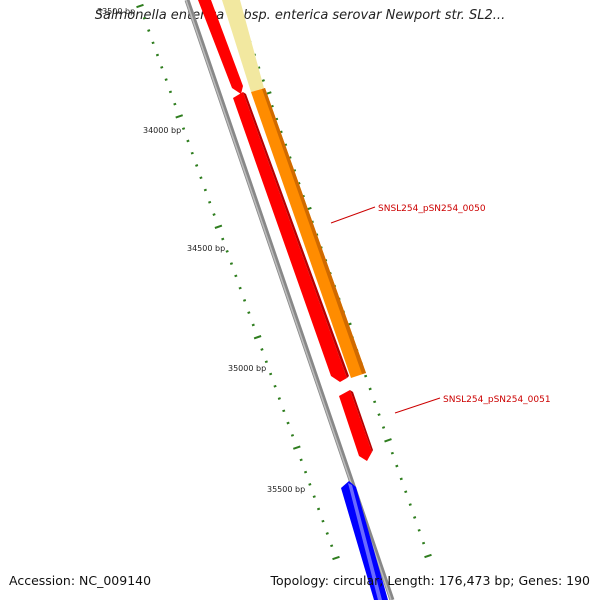  What do you see at coordinates (432, 209) in the screenshot?
I see `gene-label-0050: SNSL254_pSN254_0050` at bounding box center [432, 209].